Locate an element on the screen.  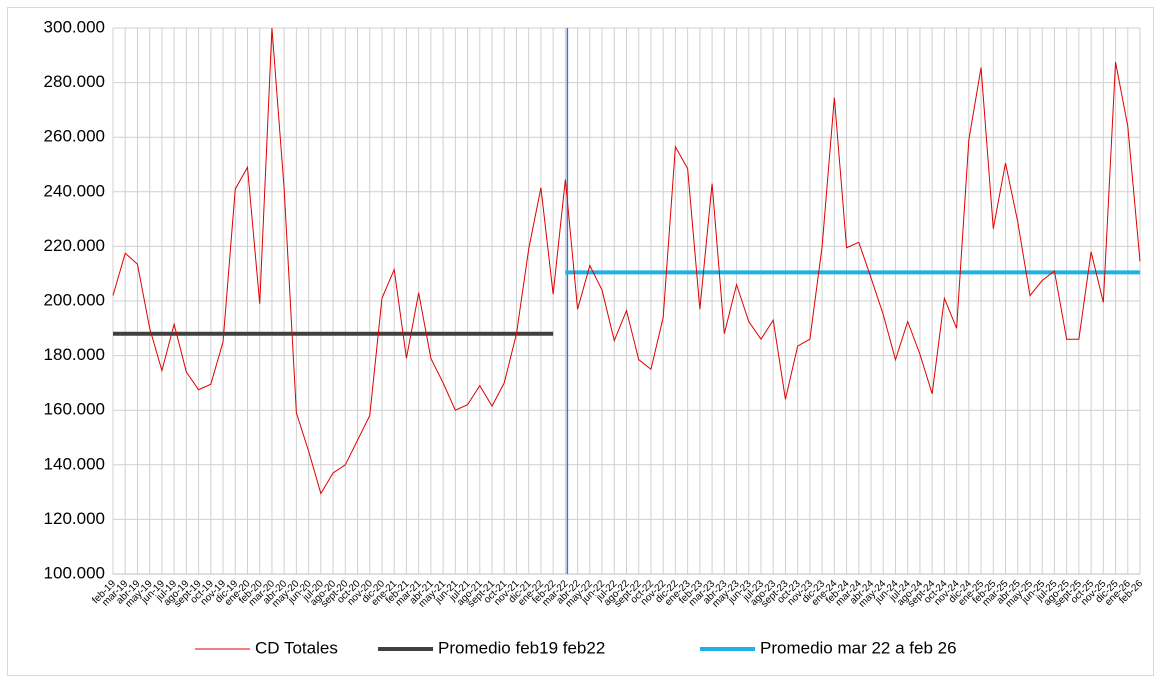
y-tick-label: 180.000 is located at coordinates (74, 354).